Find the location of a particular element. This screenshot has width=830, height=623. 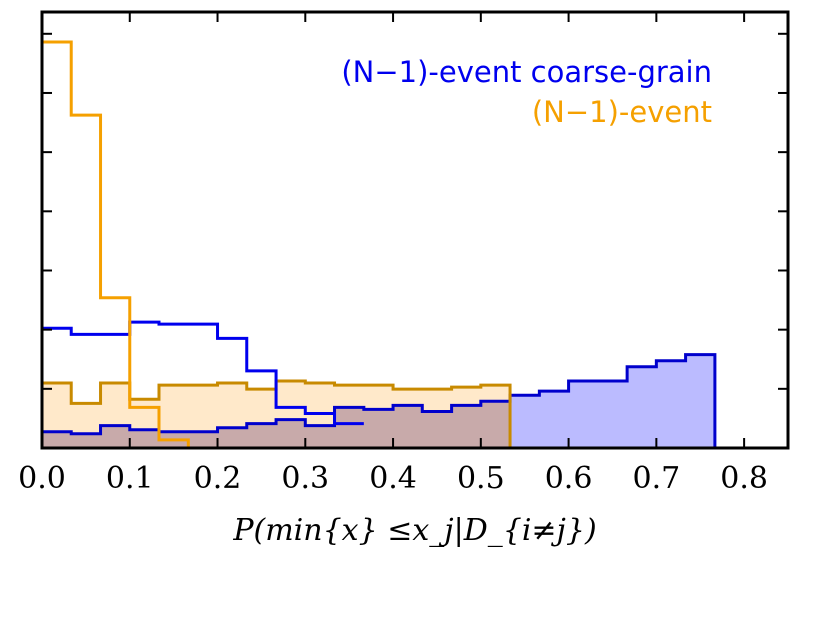

x-axis-label: P(min{x} ≤x_j|D_{i≠j}) is located at coordinates (414, 530).